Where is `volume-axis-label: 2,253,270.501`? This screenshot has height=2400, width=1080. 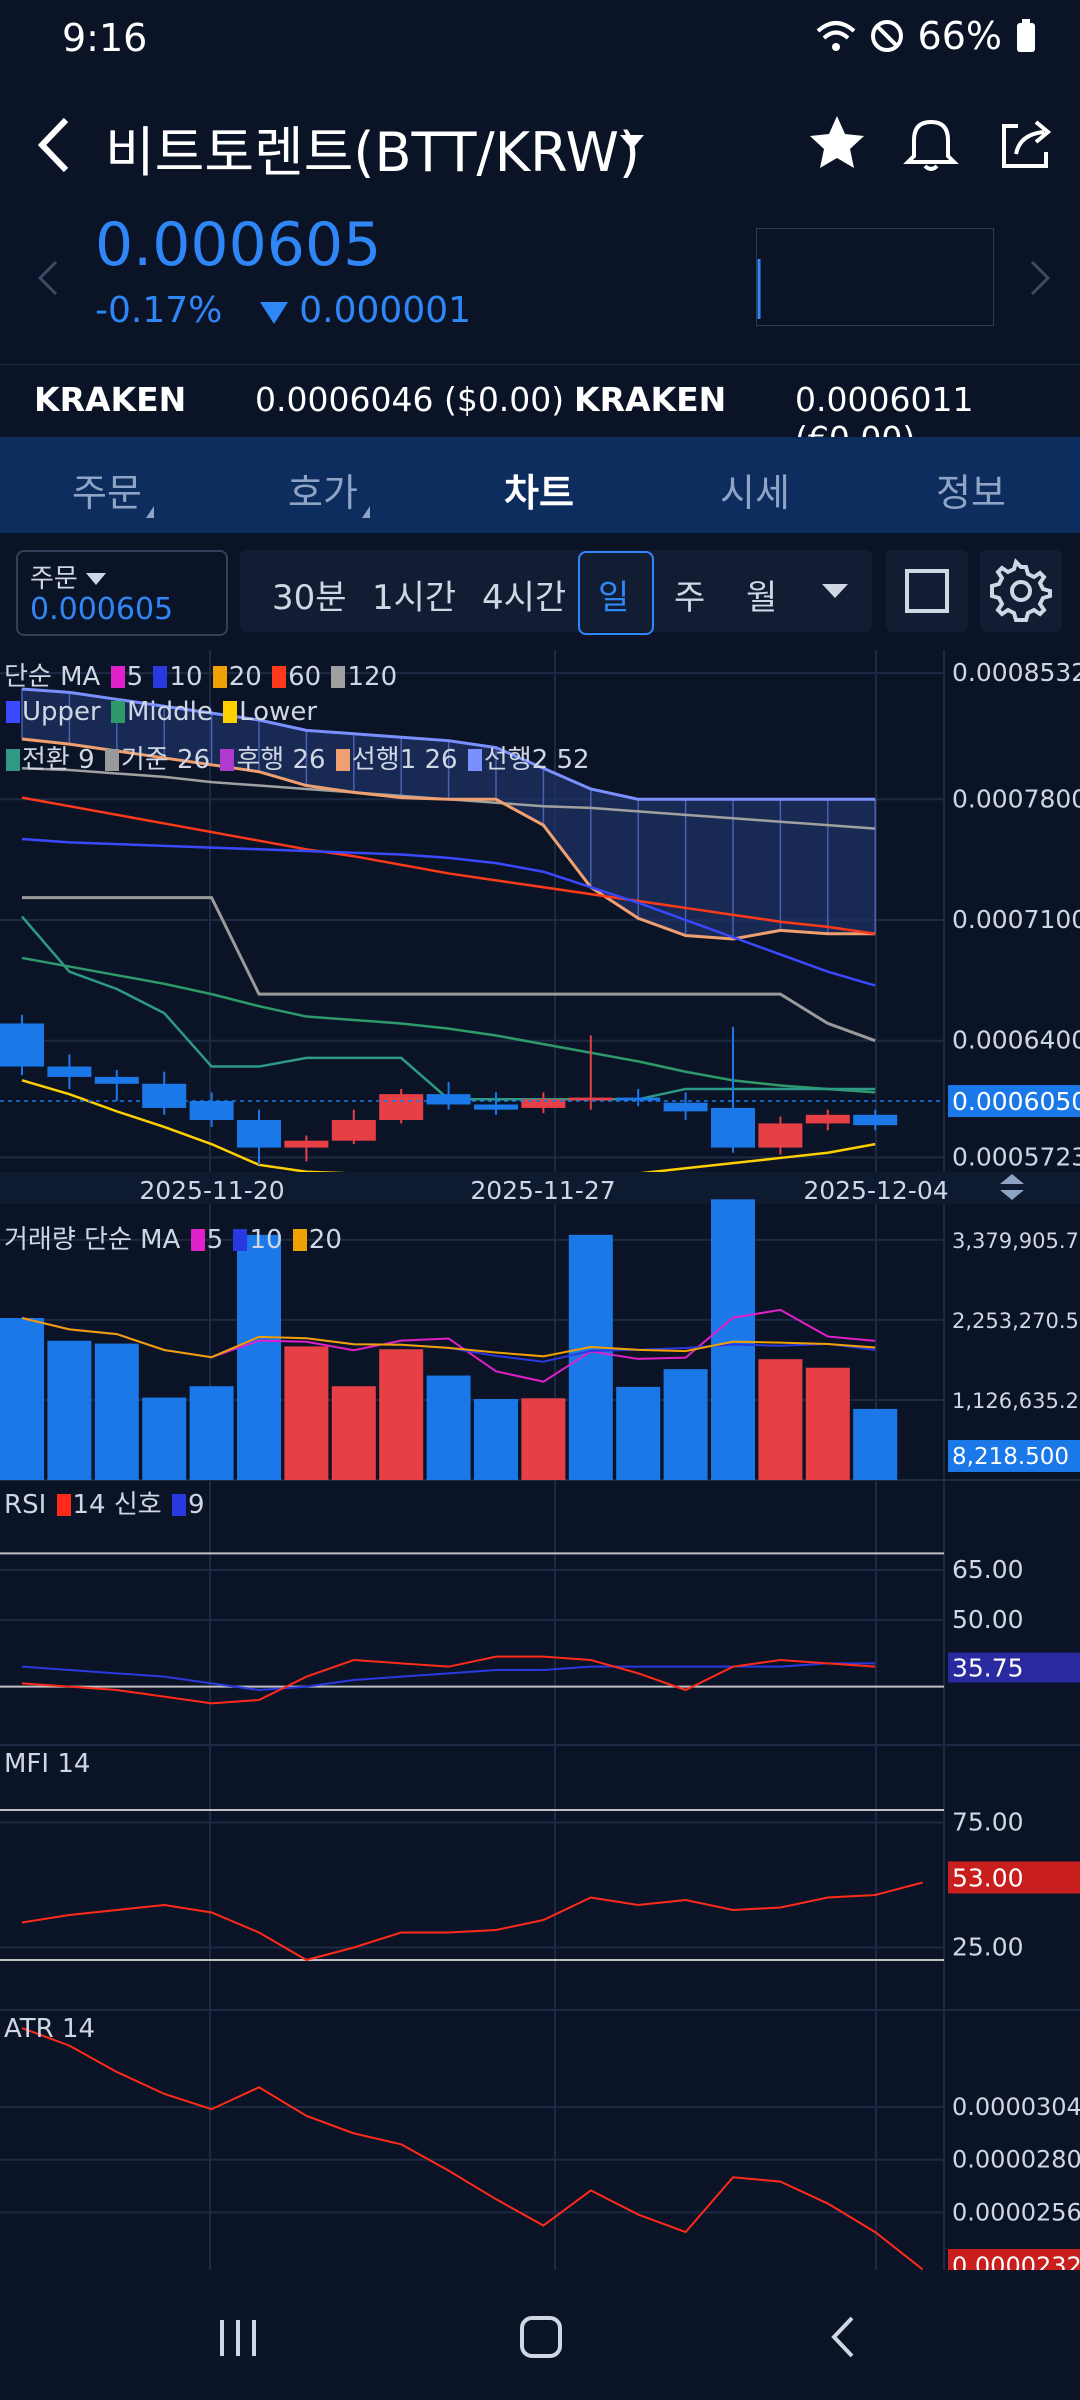 volume-axis-label: 2,253,270.501 is located at coordinates (1016, 1321).